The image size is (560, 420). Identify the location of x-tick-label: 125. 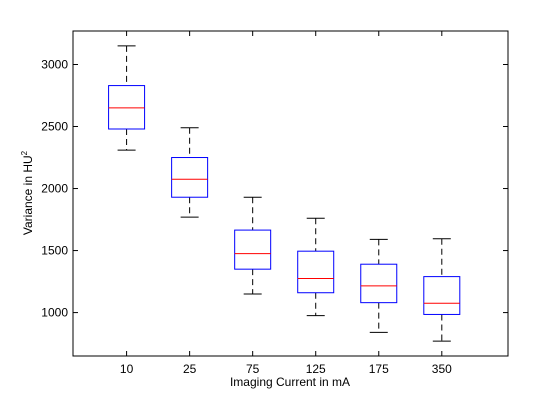
(316, 369).